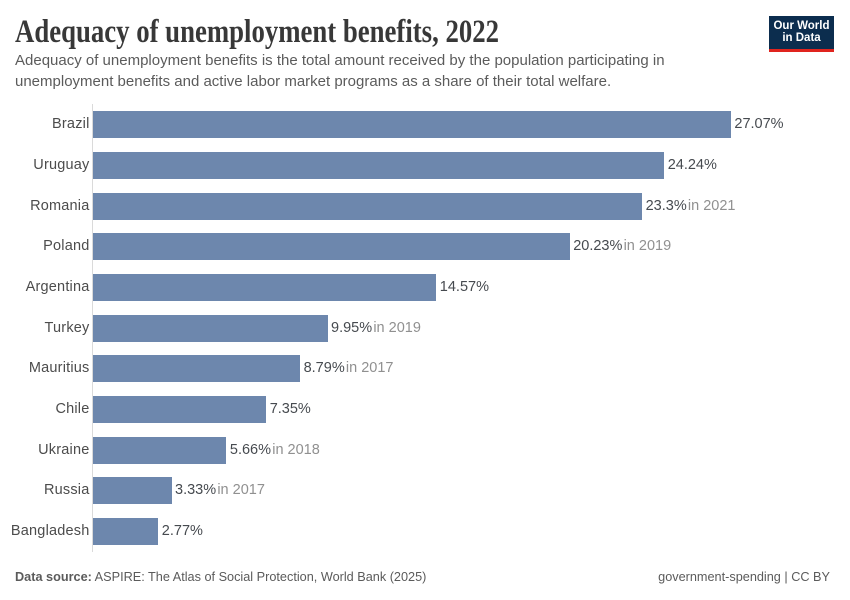  Describe the element at coordinates (257, 32) in the screenshot. I see `svg-text:Adequacy of unemployment benef: Adequacy of unemployment benefits, 2022` at that location.